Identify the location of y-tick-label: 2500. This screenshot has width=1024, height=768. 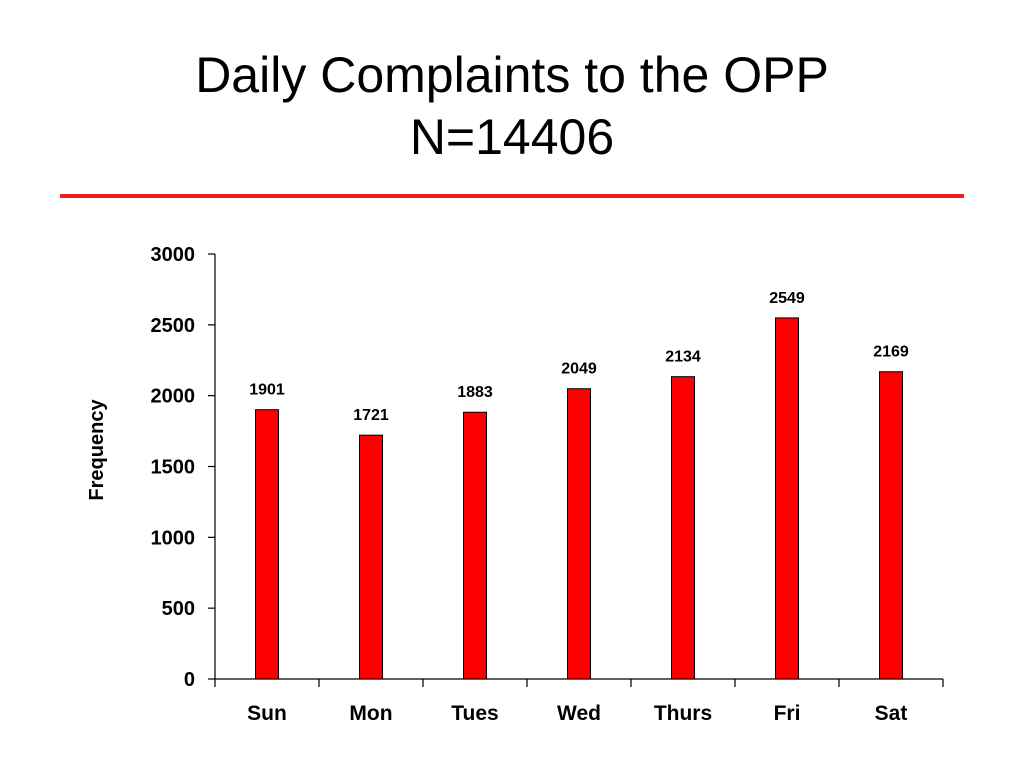
(173, 326).